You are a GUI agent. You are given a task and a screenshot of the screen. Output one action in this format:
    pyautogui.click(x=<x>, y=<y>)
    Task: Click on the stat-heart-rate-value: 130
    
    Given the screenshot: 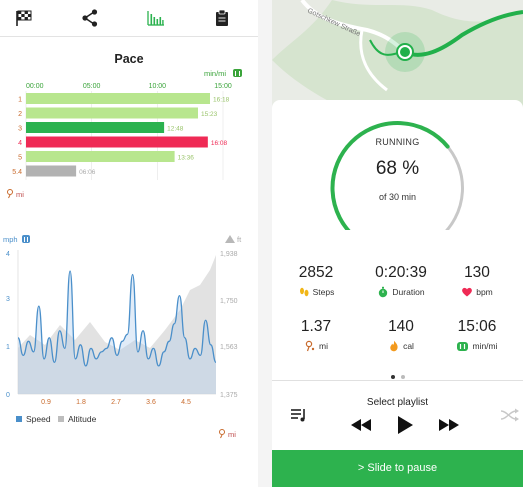 What is the action you would take?
    pyautogui.click(x=477, y=272)
    